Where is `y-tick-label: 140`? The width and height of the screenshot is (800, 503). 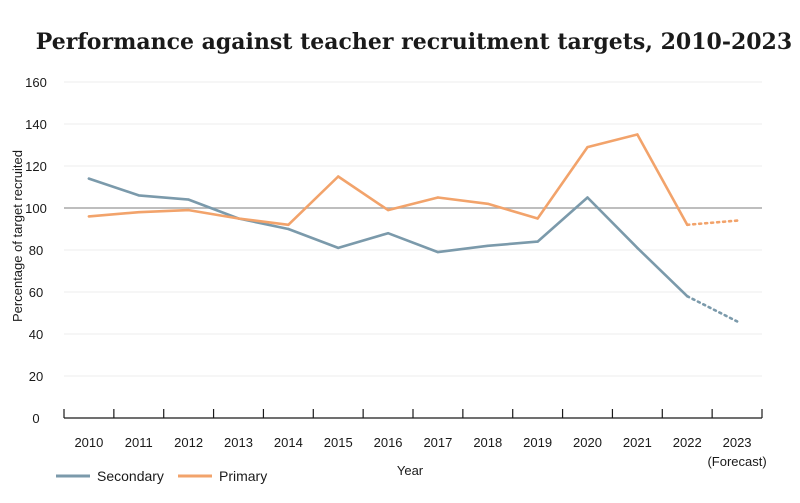
y-tick-label: 140 is located at coordinates (36, 124).